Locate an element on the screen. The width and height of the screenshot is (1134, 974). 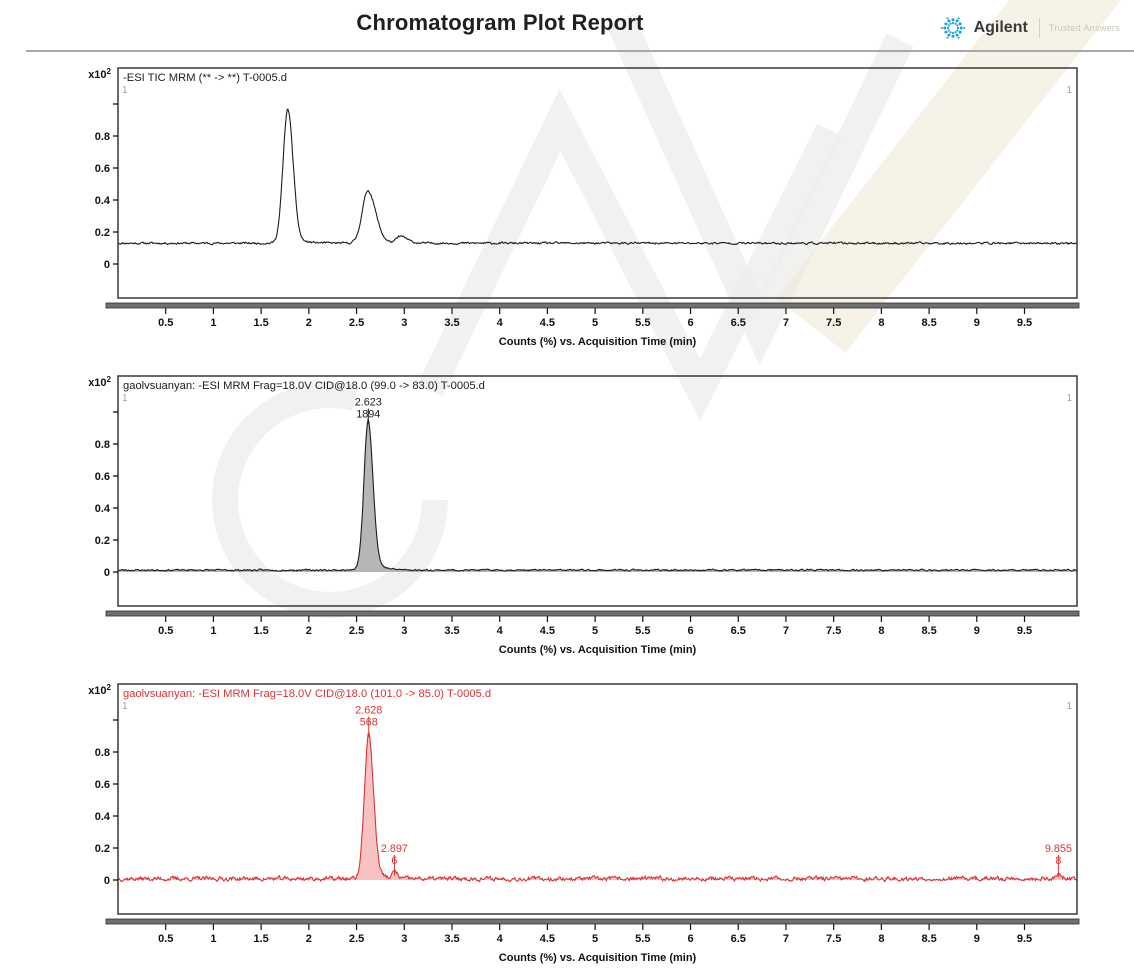
agilent-logo-icon is located at coordinates (952, 28).